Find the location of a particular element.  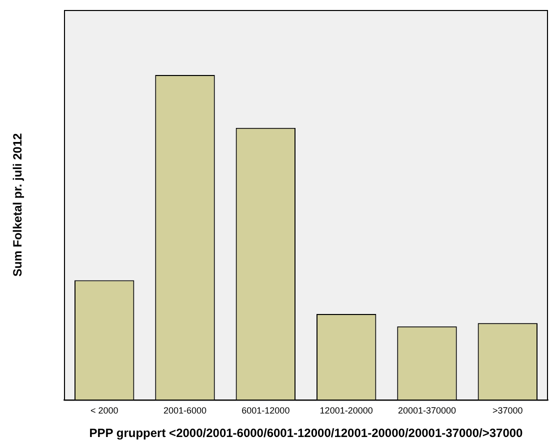

y-axis-title: Sum Folketal pr. juli 2012 is located at coordinates (17, 204).